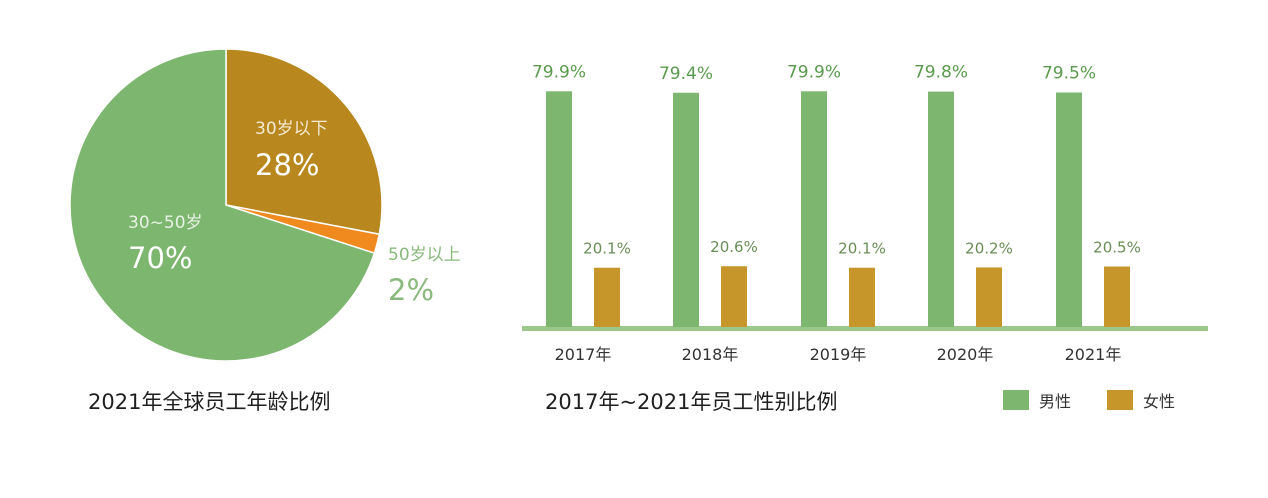  What do you see at coordinates (304, 142) in the screenshot?
I see `pie-slice` at bounding box center [304, 142].